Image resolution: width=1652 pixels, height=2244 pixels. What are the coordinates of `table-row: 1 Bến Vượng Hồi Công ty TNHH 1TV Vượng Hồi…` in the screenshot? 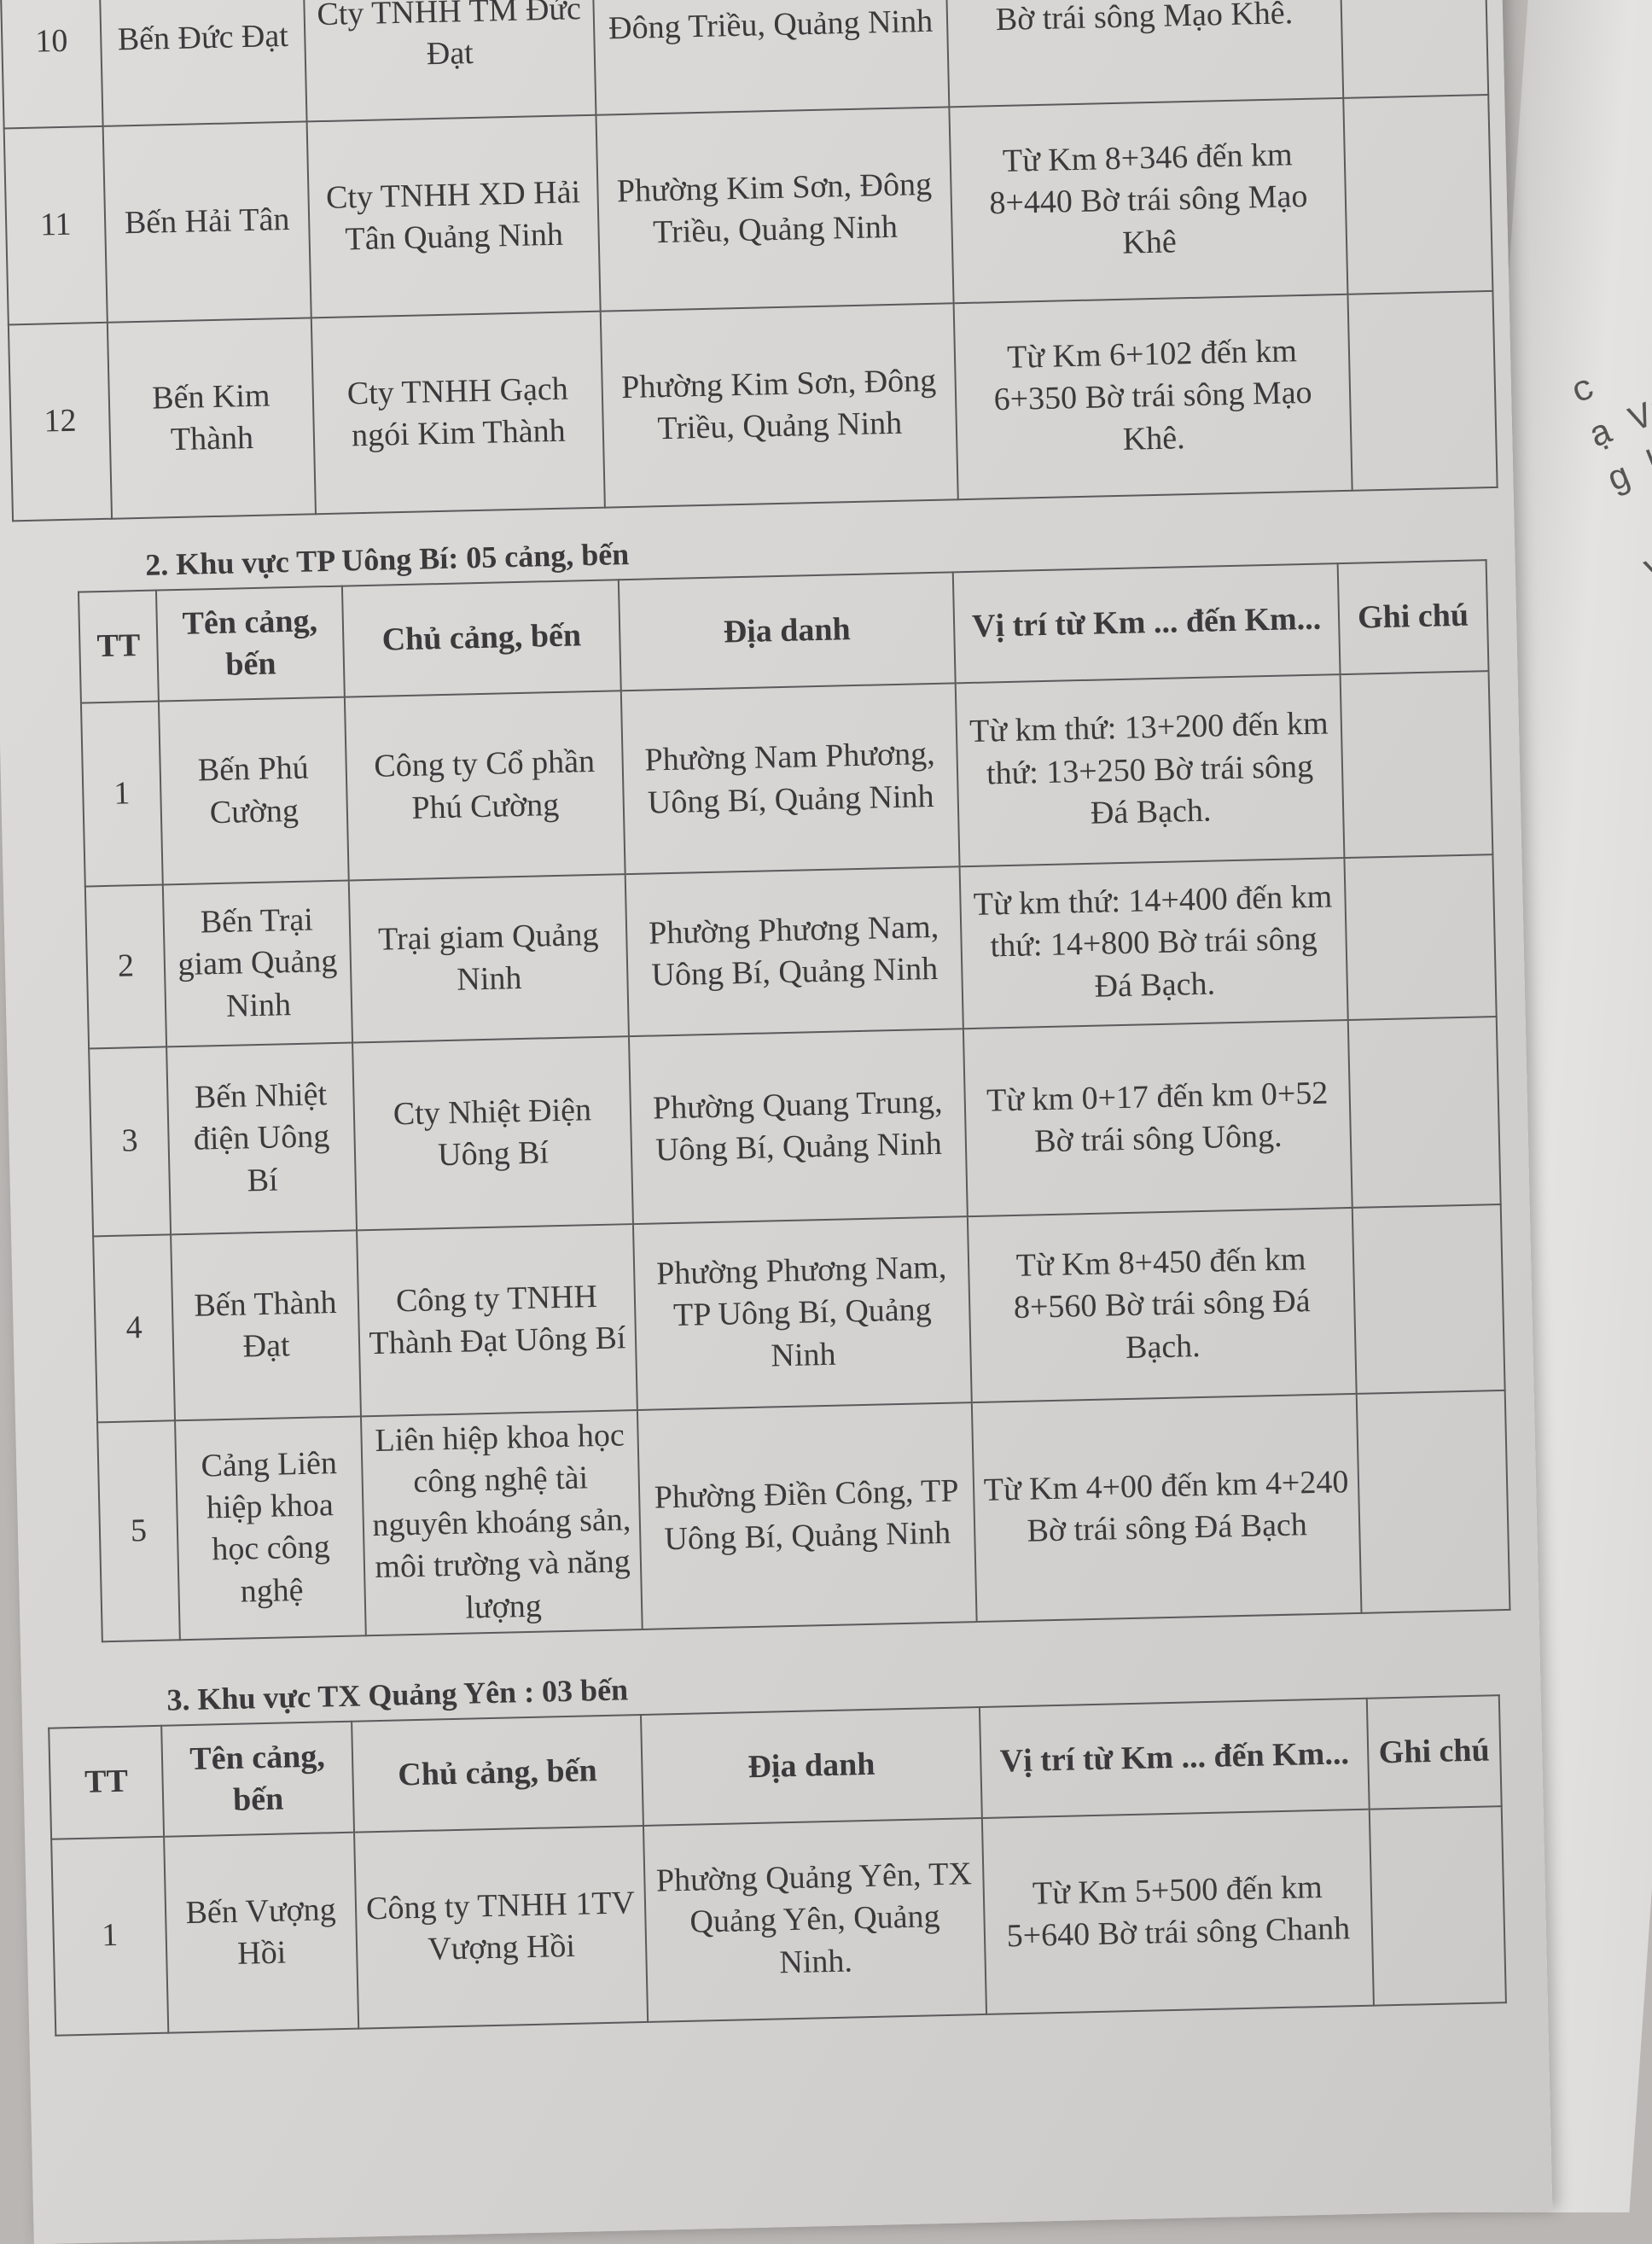 It's located at (778, 1921).